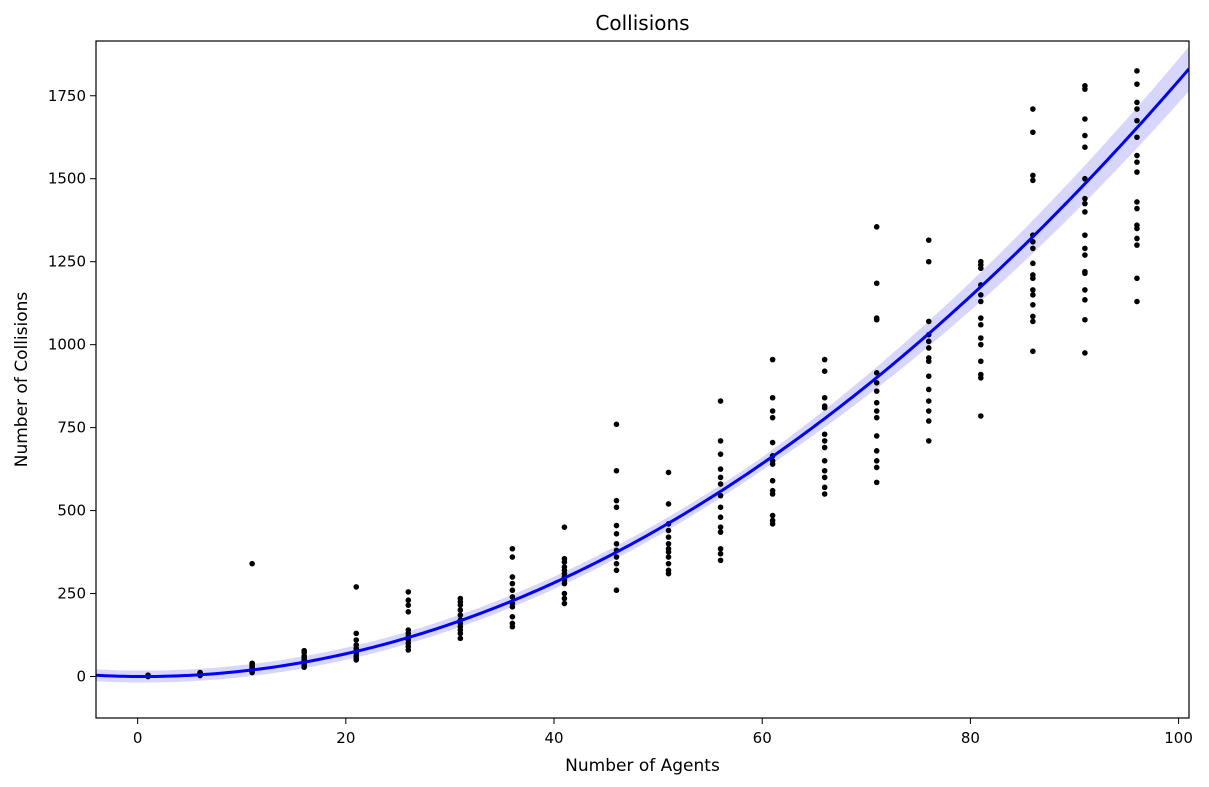 Image resolution: width=1209 pixels, height=787 pixels. Describe the element at coordinates (553, 738) in the screenshot. I see `x-tick-label: 40` at that location.